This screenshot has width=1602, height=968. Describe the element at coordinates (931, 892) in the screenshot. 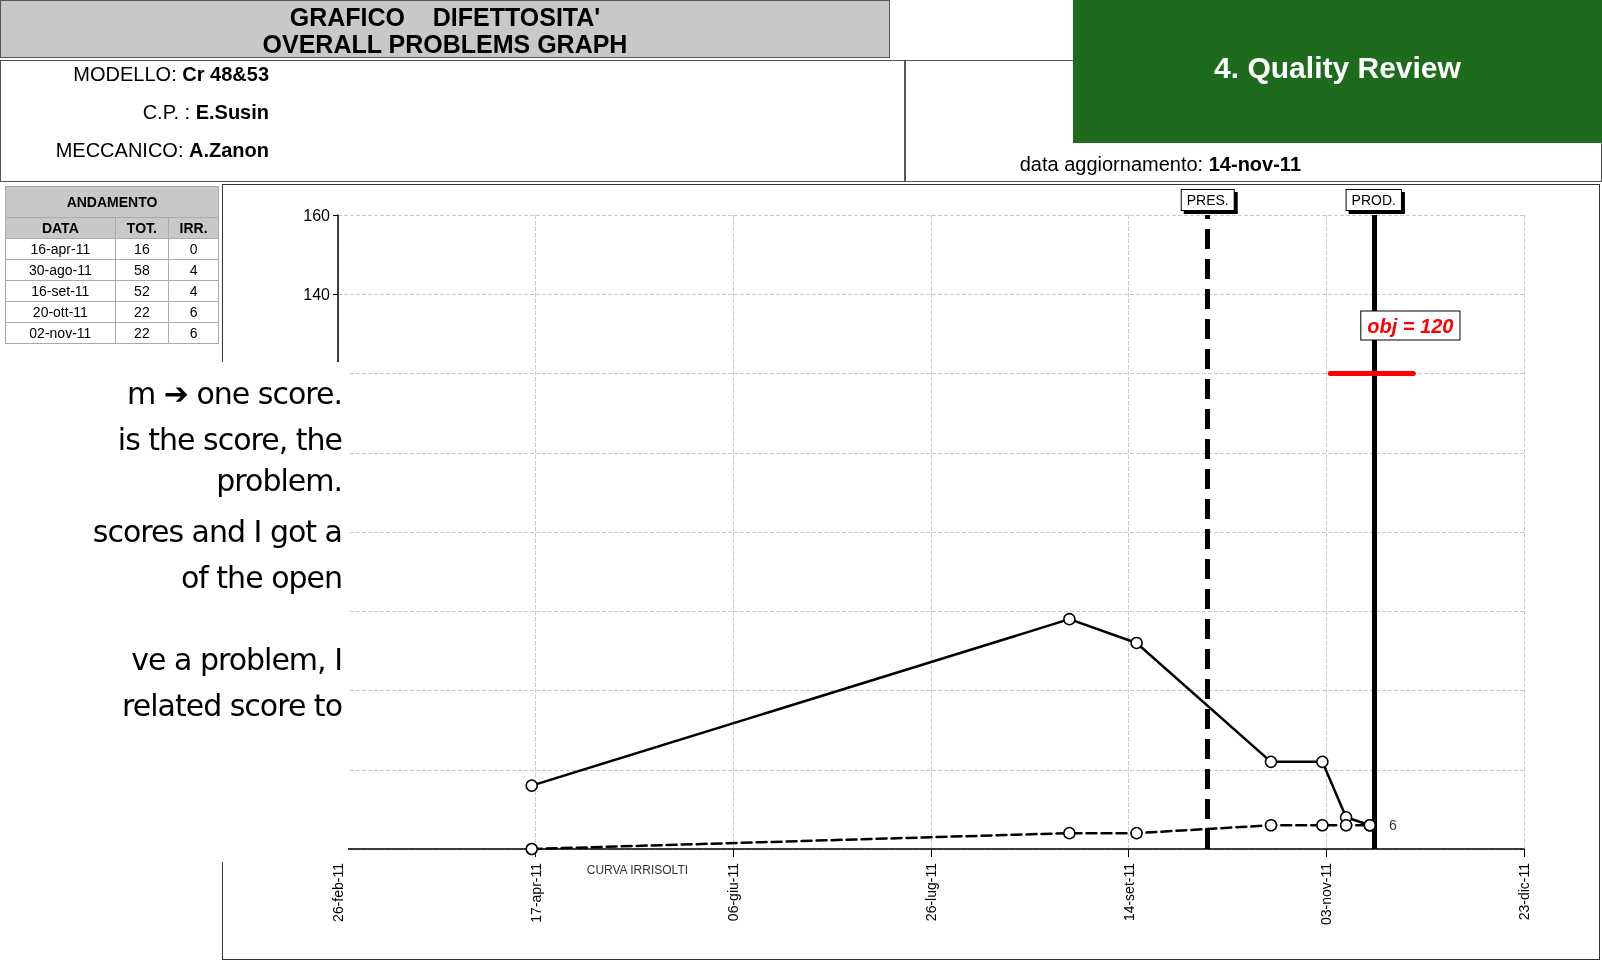

I see `x-tick-label: 26-lug-11` at that location.